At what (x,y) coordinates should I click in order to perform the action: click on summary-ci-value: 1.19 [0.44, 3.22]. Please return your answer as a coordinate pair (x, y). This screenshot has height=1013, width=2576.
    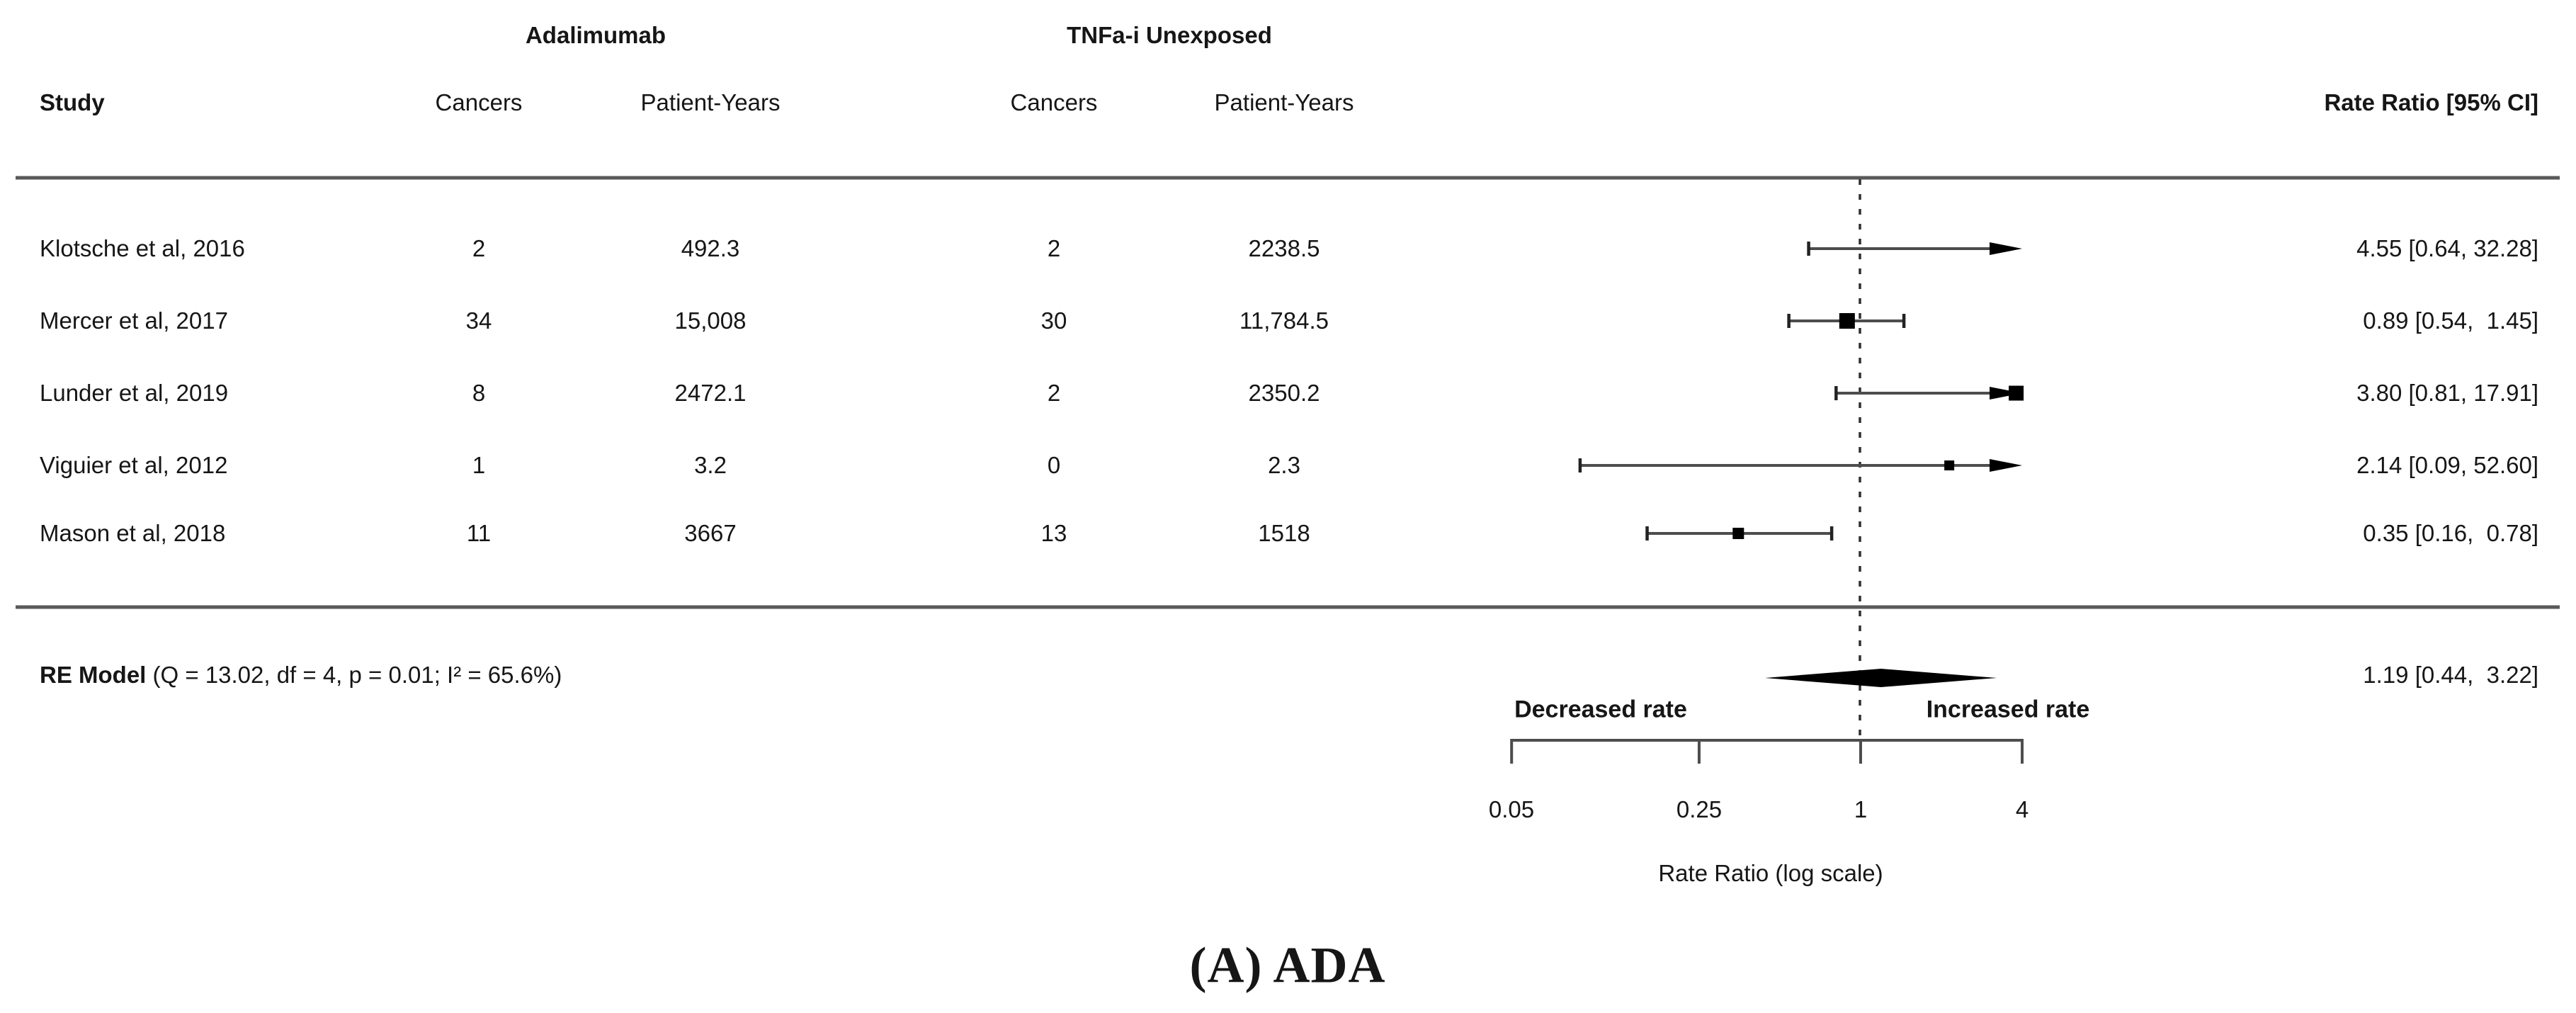
    Looking at the image, I should click on (2450, 675).